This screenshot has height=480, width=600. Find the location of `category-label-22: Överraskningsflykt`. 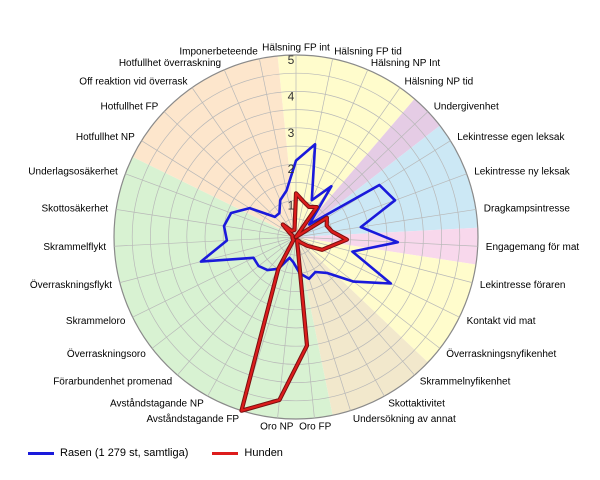

category-label-22: Överraskningsflykt is located at coordinates (71, 285).